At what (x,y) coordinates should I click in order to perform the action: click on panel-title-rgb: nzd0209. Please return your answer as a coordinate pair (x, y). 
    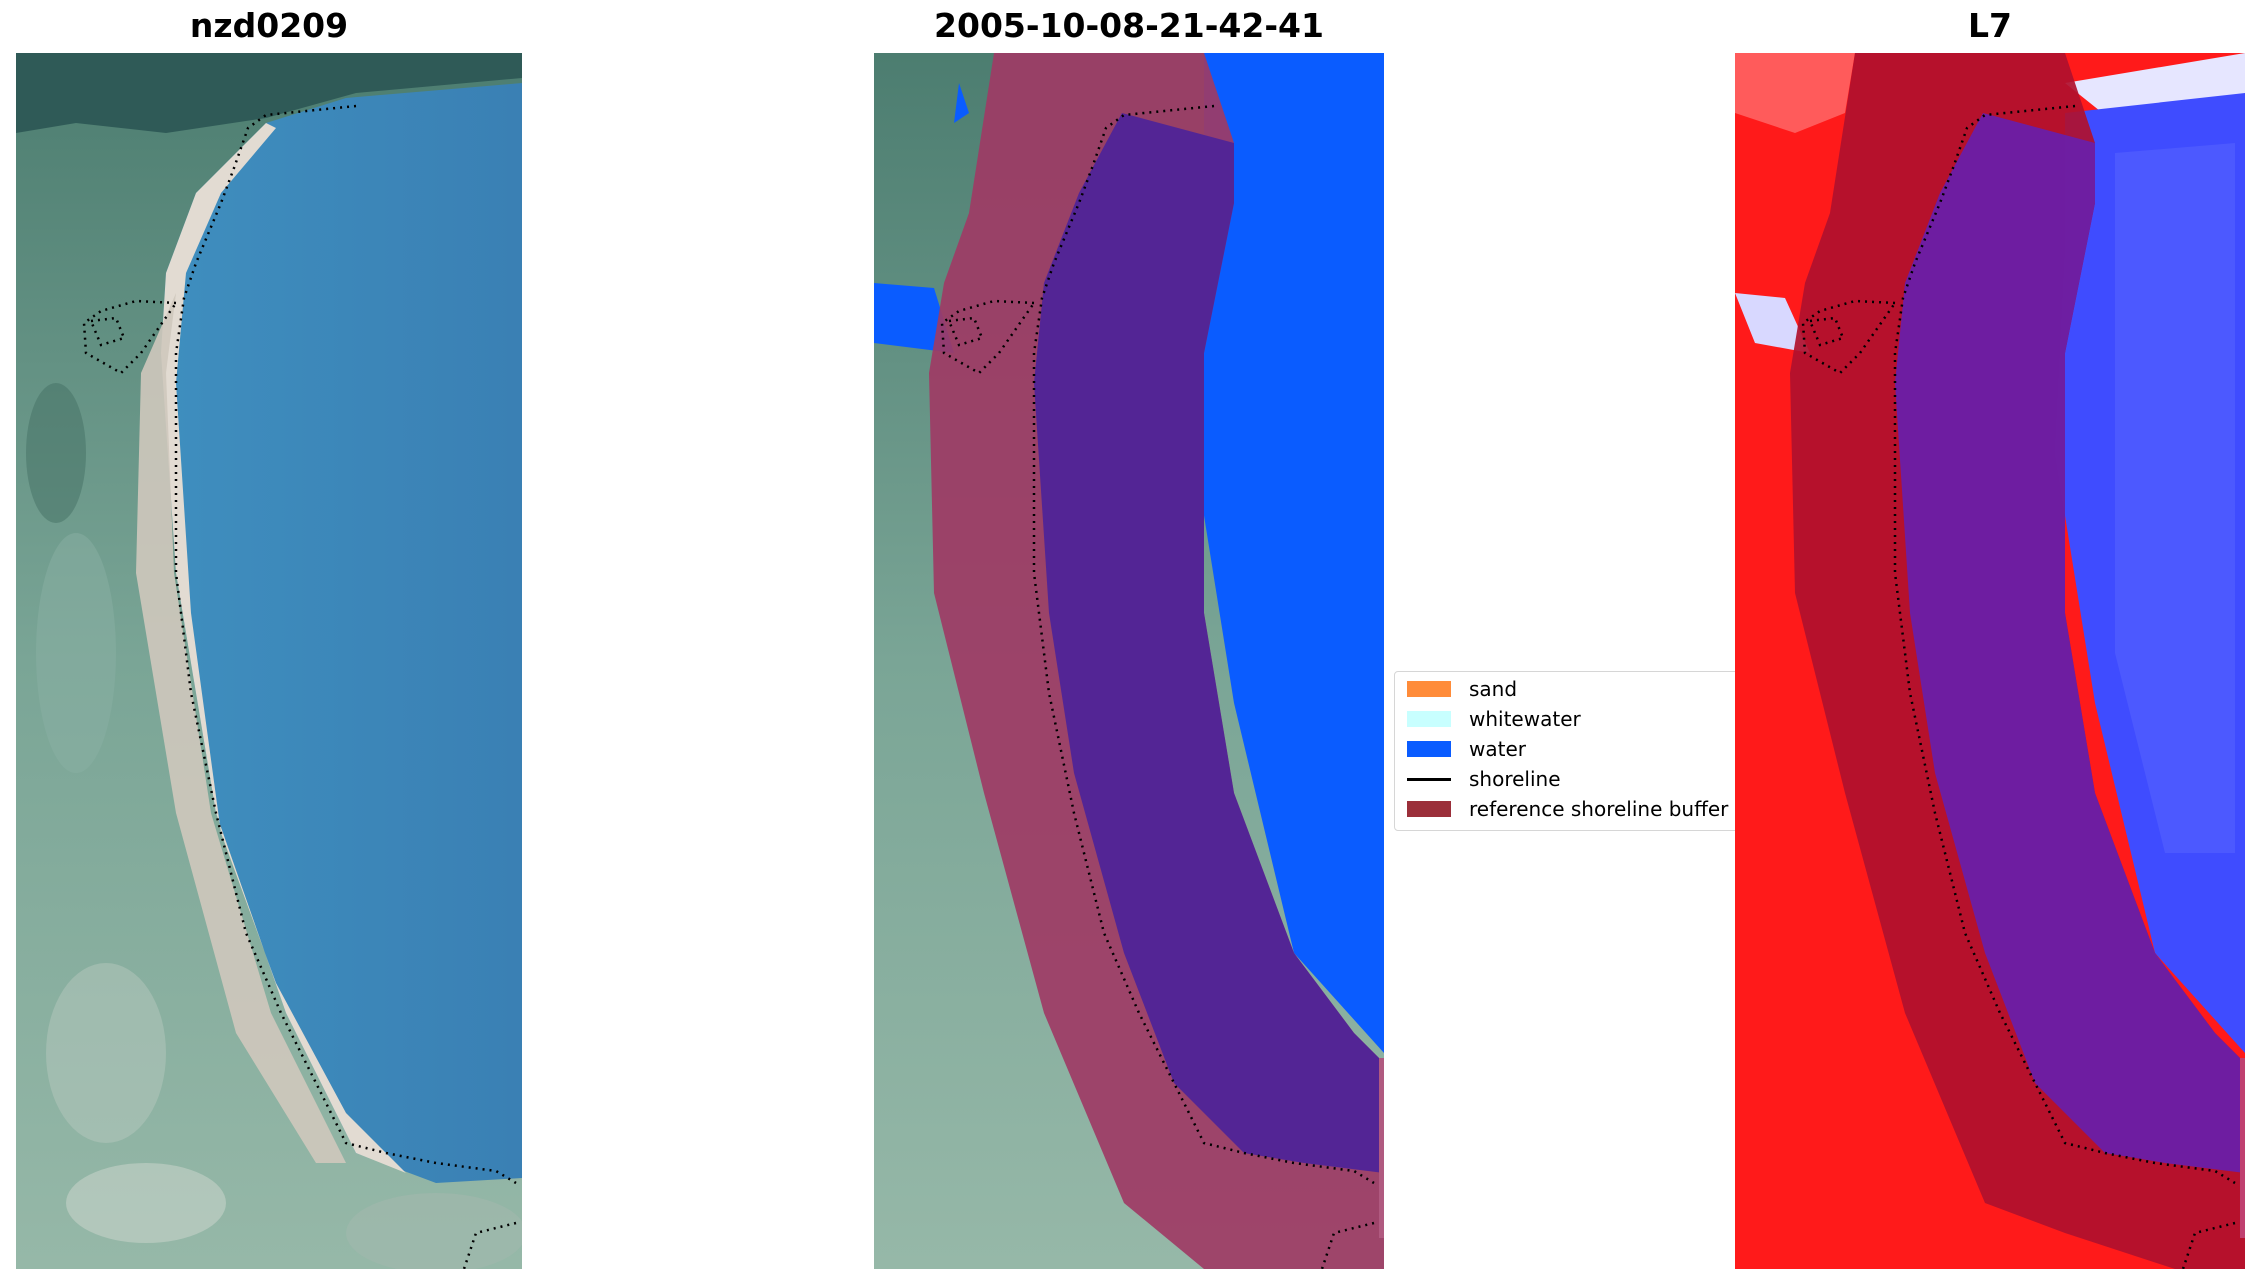
    Looking at the image, I should click on (269, 25).